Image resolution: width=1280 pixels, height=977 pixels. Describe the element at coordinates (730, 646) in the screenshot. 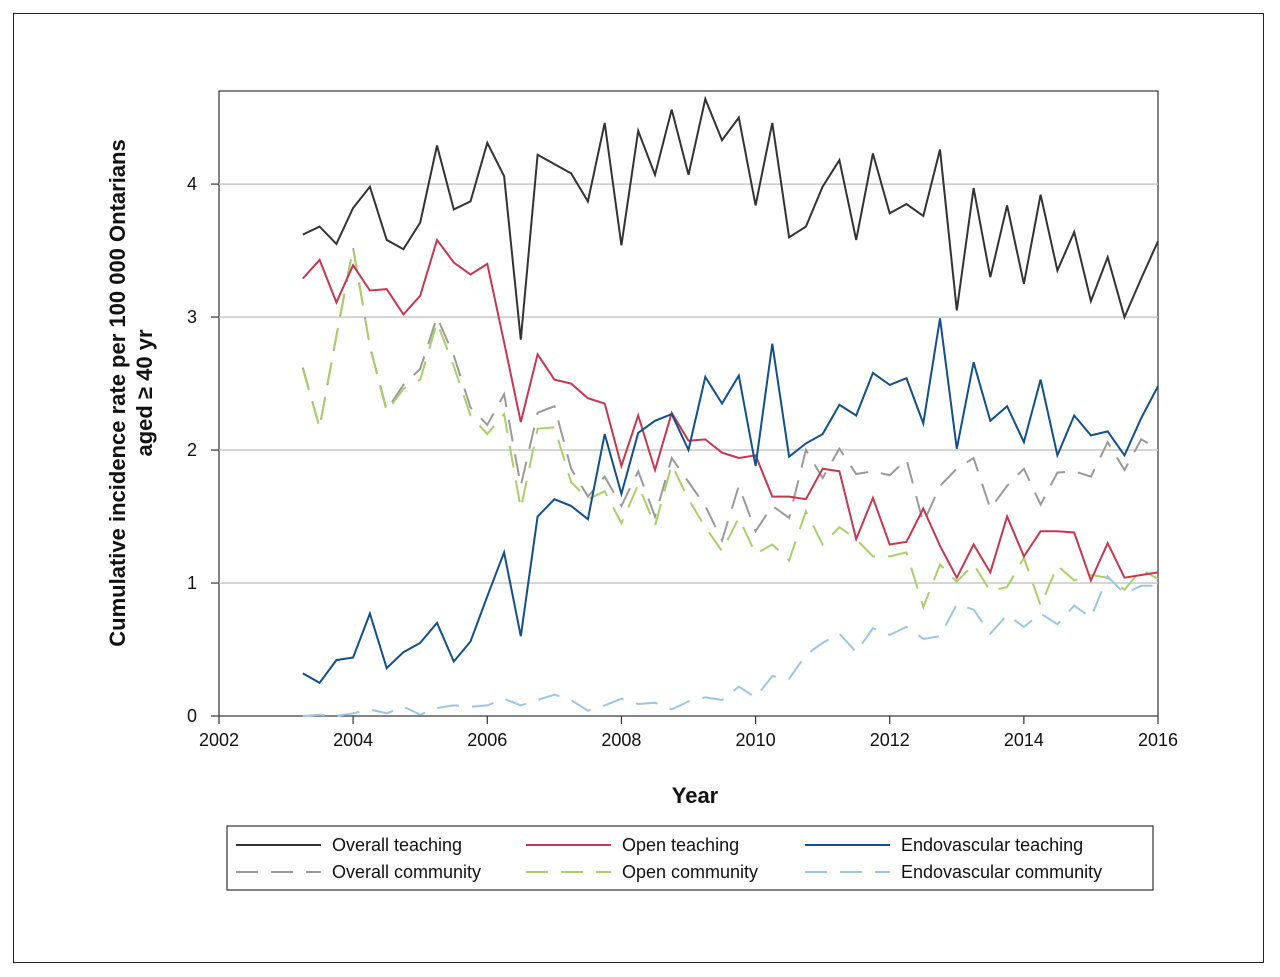

I see `series-line-endovascular-community` at that location.